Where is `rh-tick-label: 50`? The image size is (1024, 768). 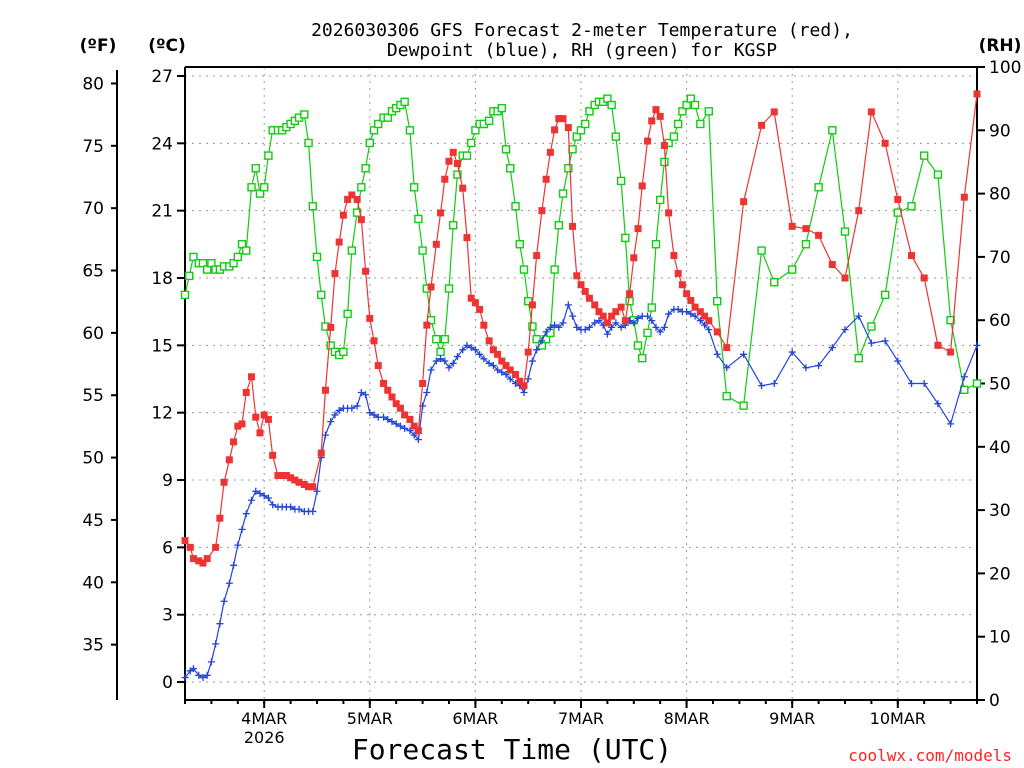 rh-tick-label: 50 is located at coordinates (1000, 385).